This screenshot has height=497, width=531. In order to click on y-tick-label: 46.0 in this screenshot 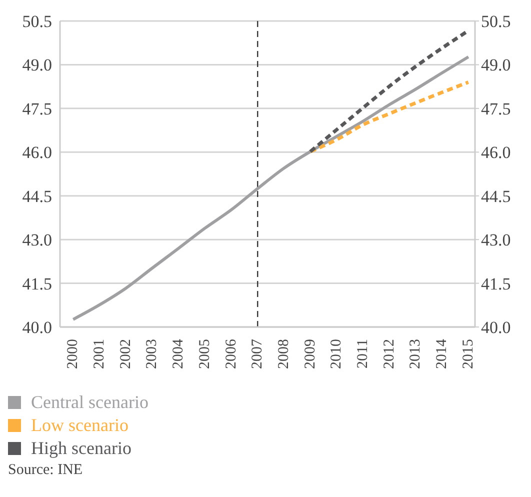, I will do `click(37, 152)`.